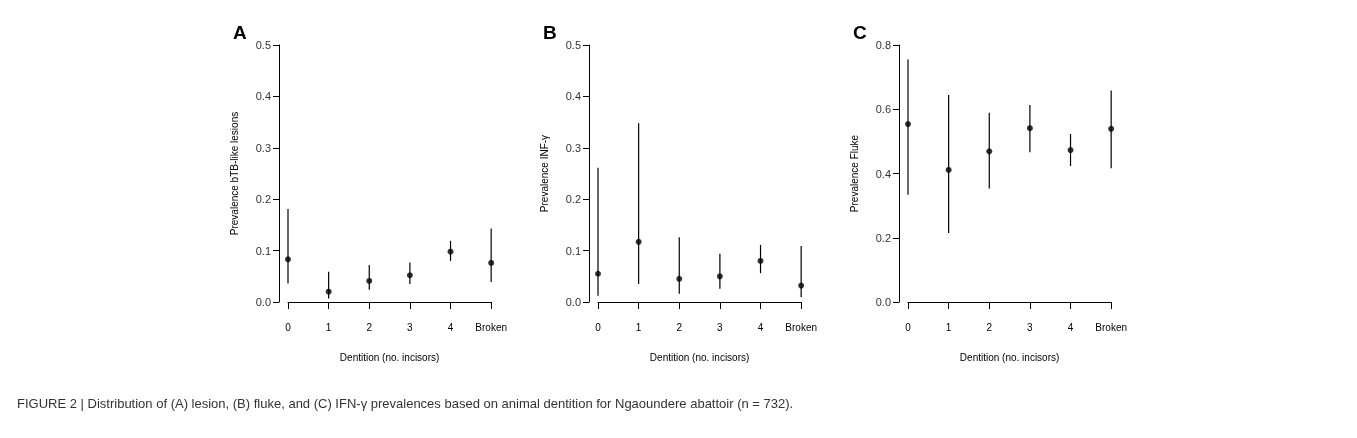  I want to click on y-axis-title: Prevalence INF-γ, so click(544, 173).